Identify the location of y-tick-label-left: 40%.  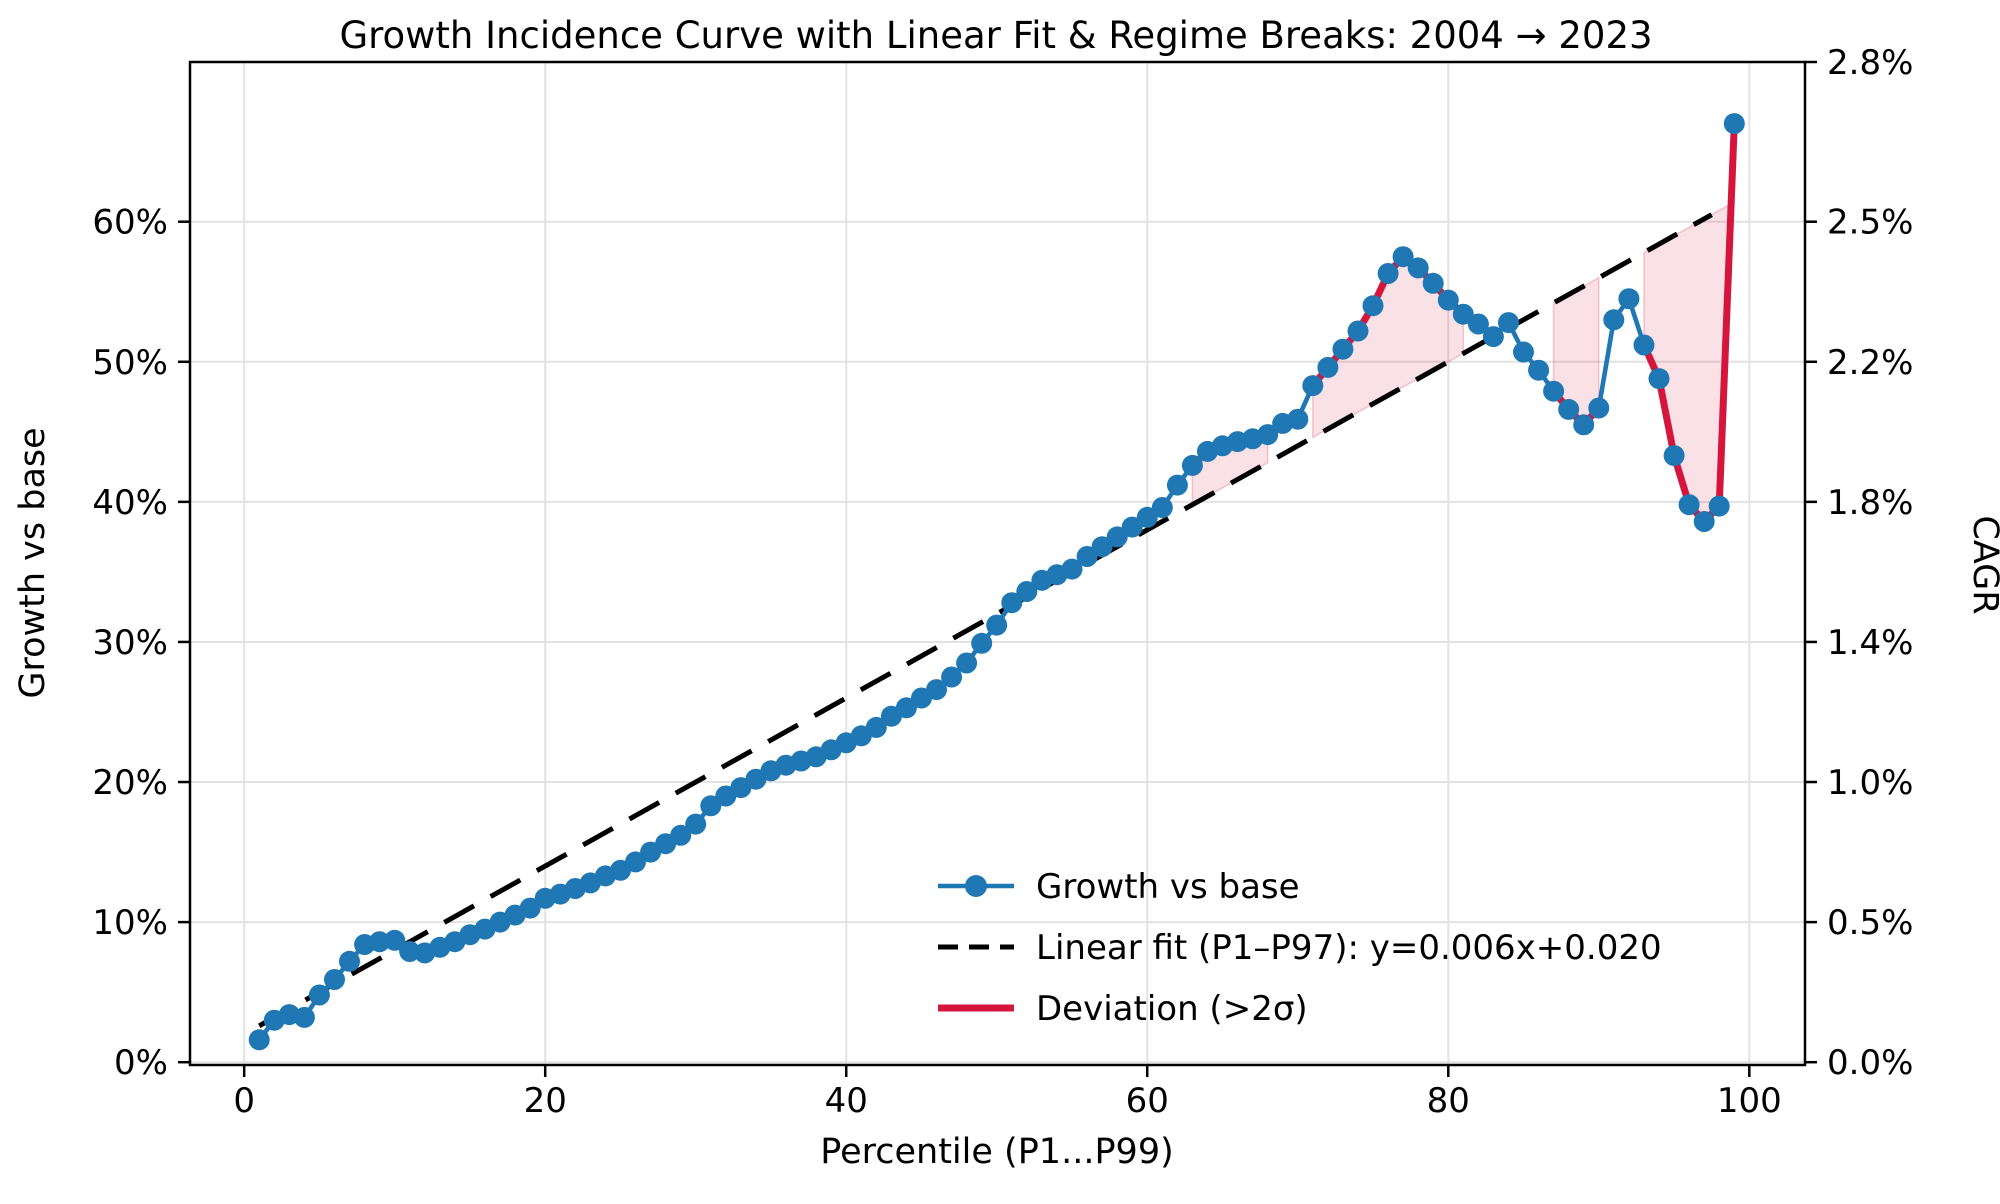
(130, 503).